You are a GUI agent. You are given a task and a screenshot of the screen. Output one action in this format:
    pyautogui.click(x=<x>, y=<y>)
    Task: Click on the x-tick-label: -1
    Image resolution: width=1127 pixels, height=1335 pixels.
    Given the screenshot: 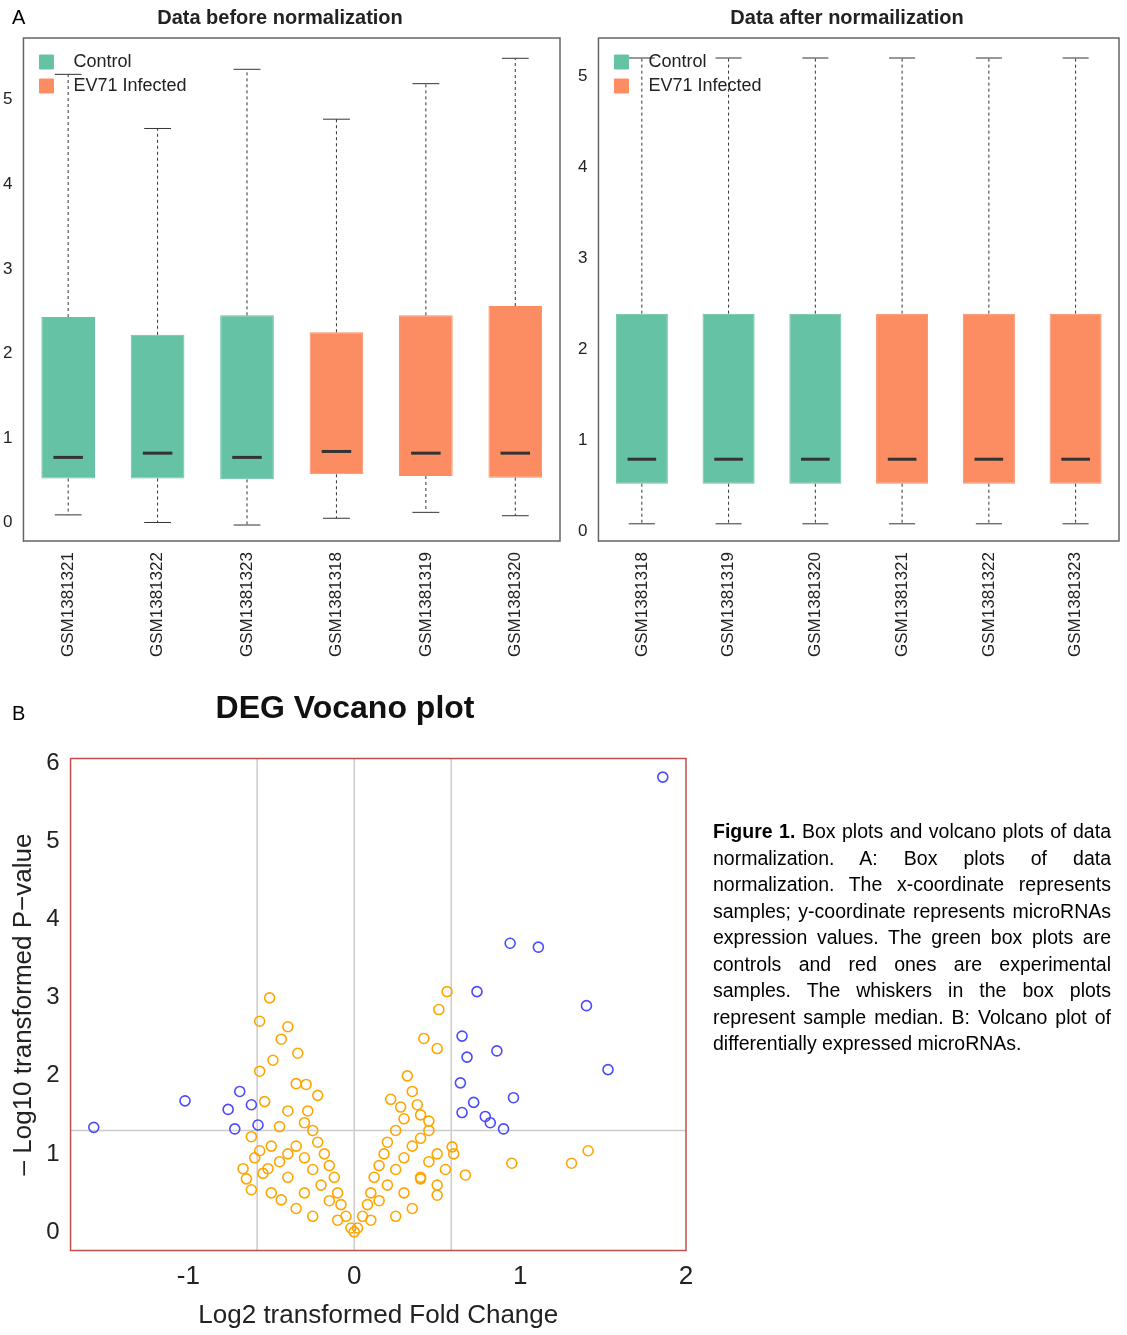 What is the action you would take?
    pyautogui.click(x=188, y=1275)
    